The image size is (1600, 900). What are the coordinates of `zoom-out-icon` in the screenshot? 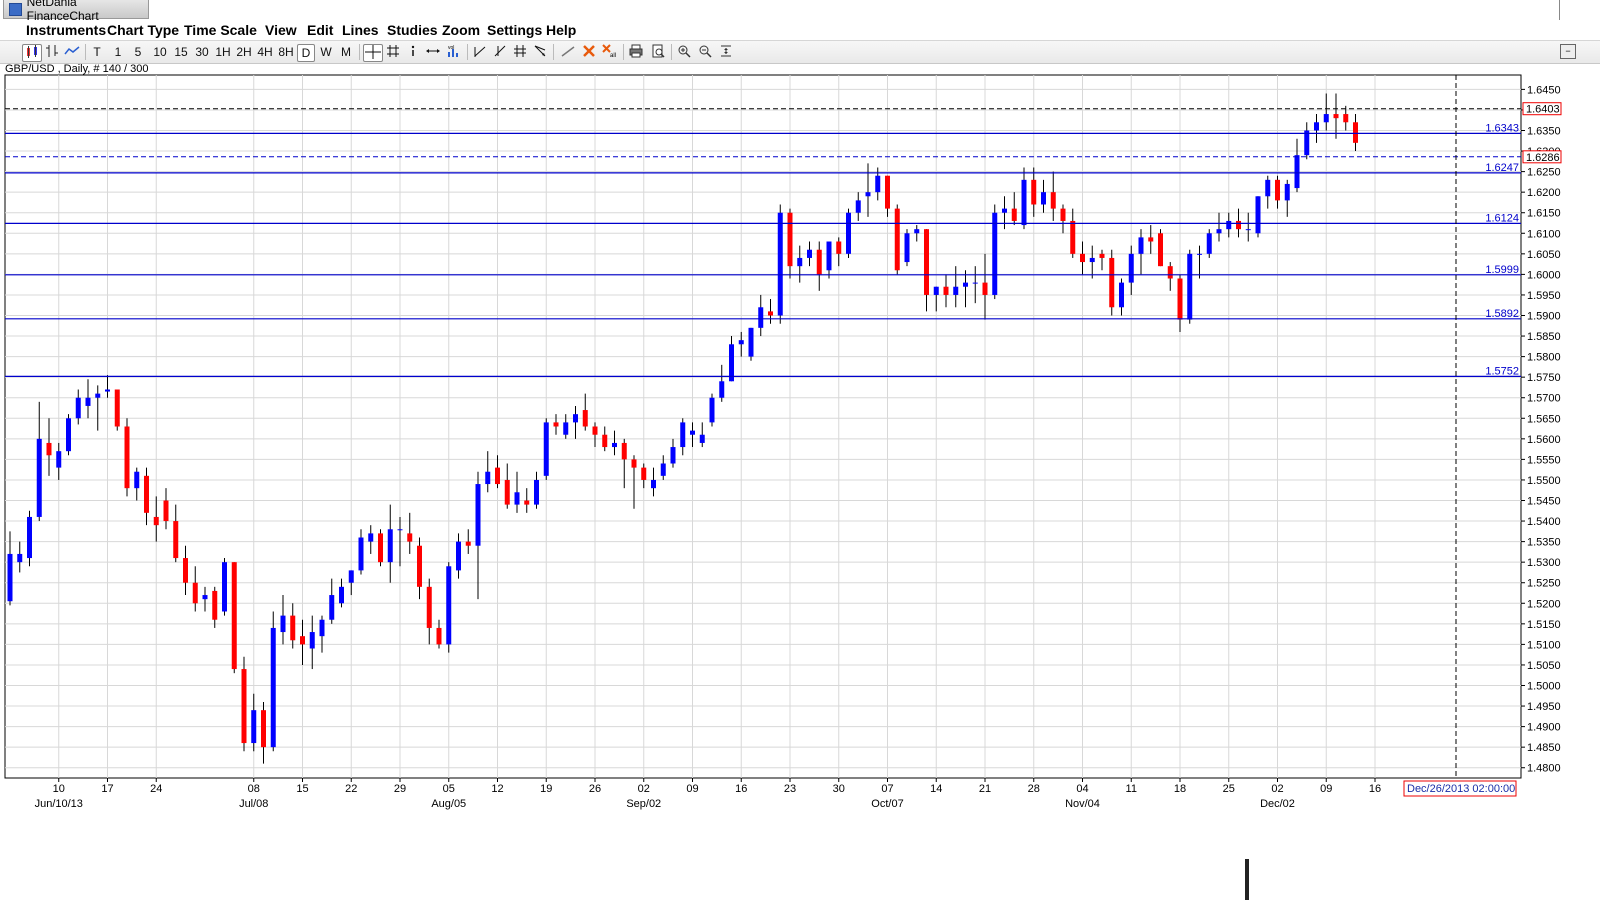 It's located at (705, 52).